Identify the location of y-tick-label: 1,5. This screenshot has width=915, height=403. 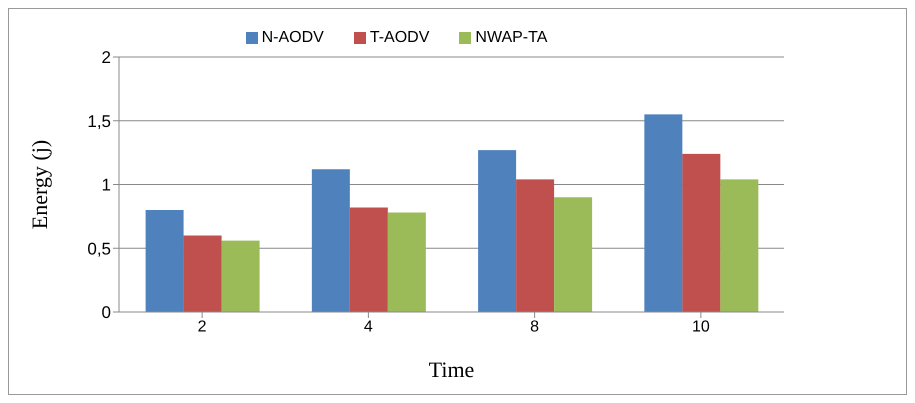
(99, 121).